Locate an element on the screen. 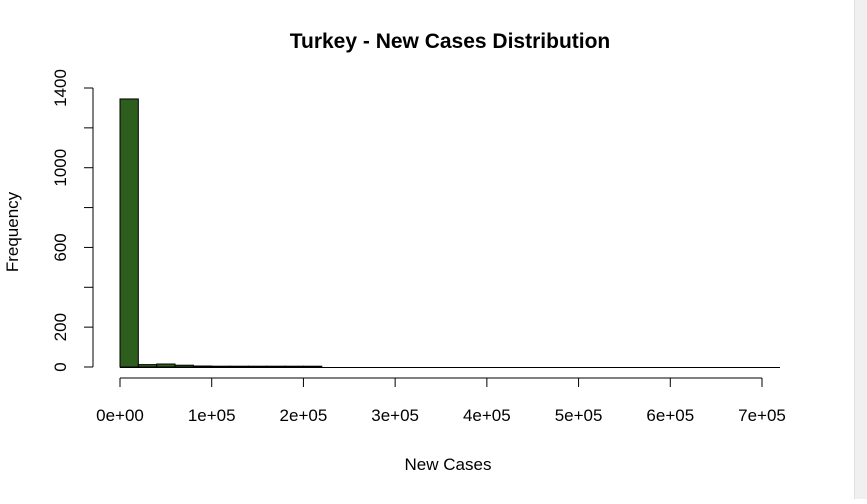 Image resolution: width=867 pixels, height=504 pixels. window-scrollbar is located at coordinates (860, 249).